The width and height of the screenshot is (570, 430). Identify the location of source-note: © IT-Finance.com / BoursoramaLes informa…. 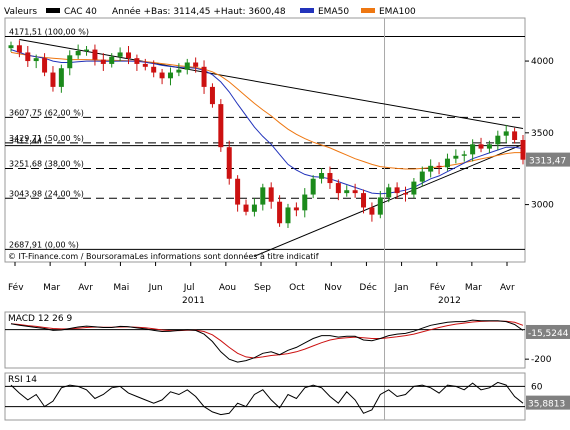
(163, 256).